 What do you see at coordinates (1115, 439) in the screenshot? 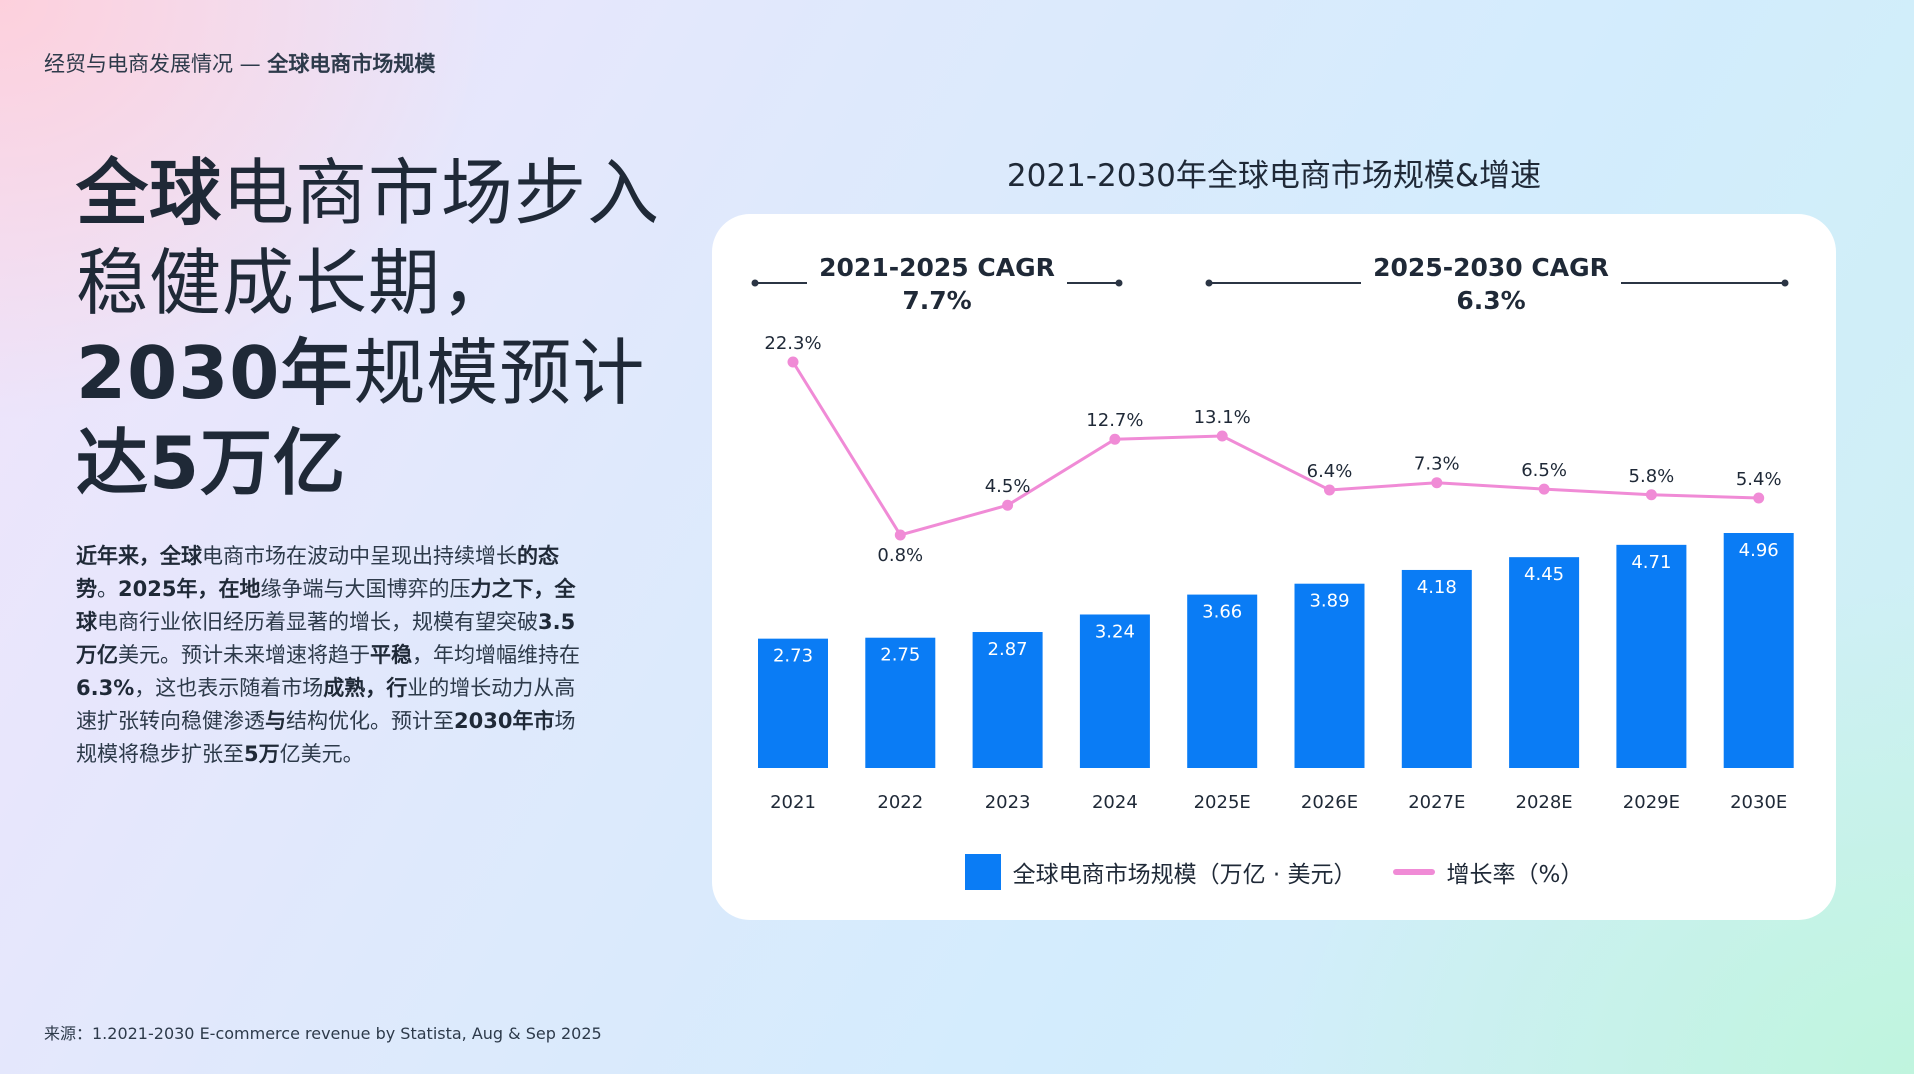
I see `rate-point-2024` at bounding box center [1115, 439].